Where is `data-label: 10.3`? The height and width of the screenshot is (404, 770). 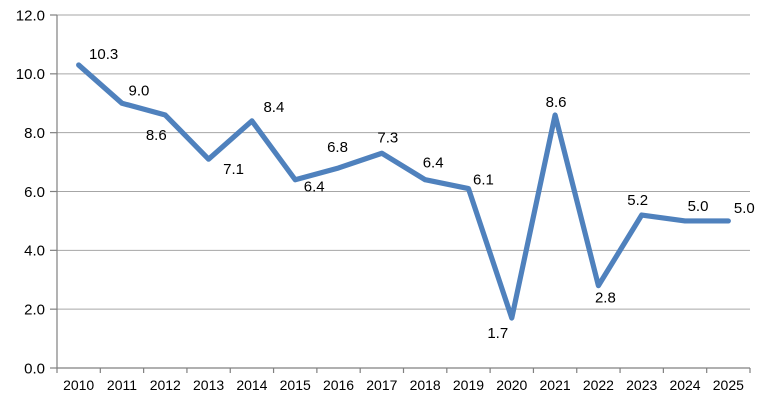
data-label: 10.3 is located at coordinates (103, 54).